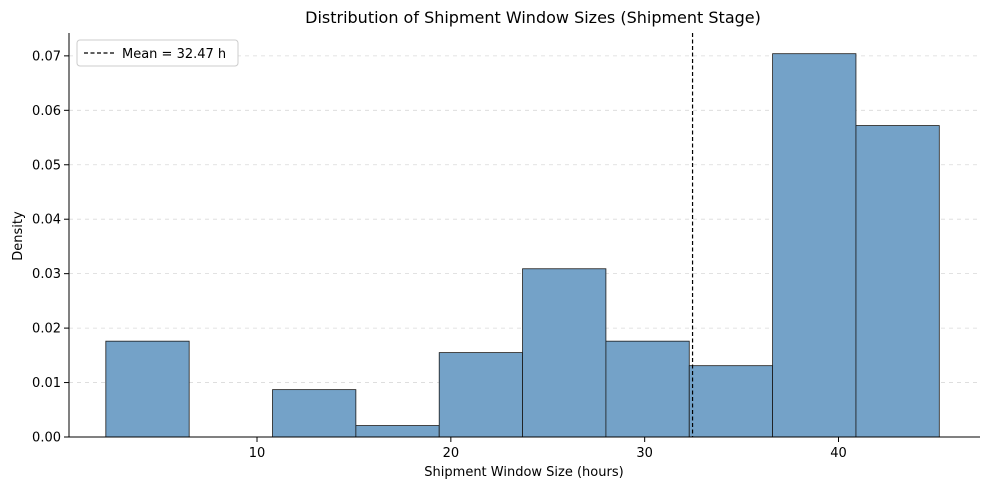 This screenshot has width=989, height=490. What do you see at coordinates (46, 165) in the screenshot?
I see `y-tick-label: 0.05` at bounding box center [46, 165].